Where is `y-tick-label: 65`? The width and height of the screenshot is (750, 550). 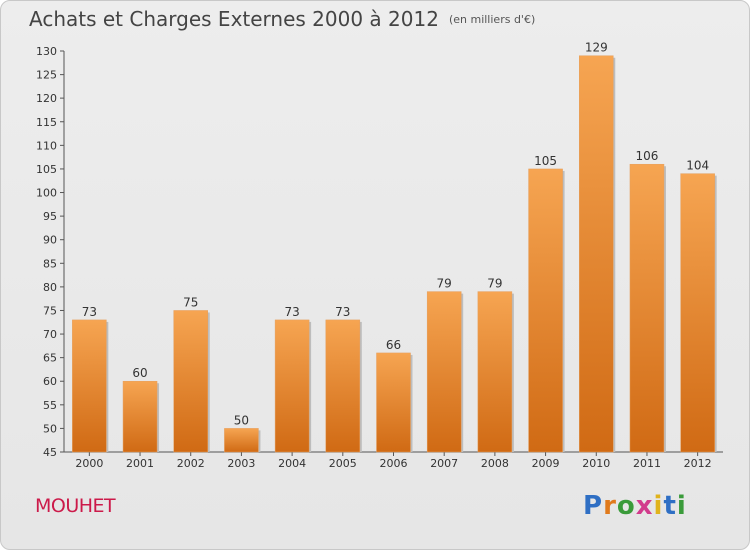
y-tick-label: 65 is located at coordinates (50, 358).